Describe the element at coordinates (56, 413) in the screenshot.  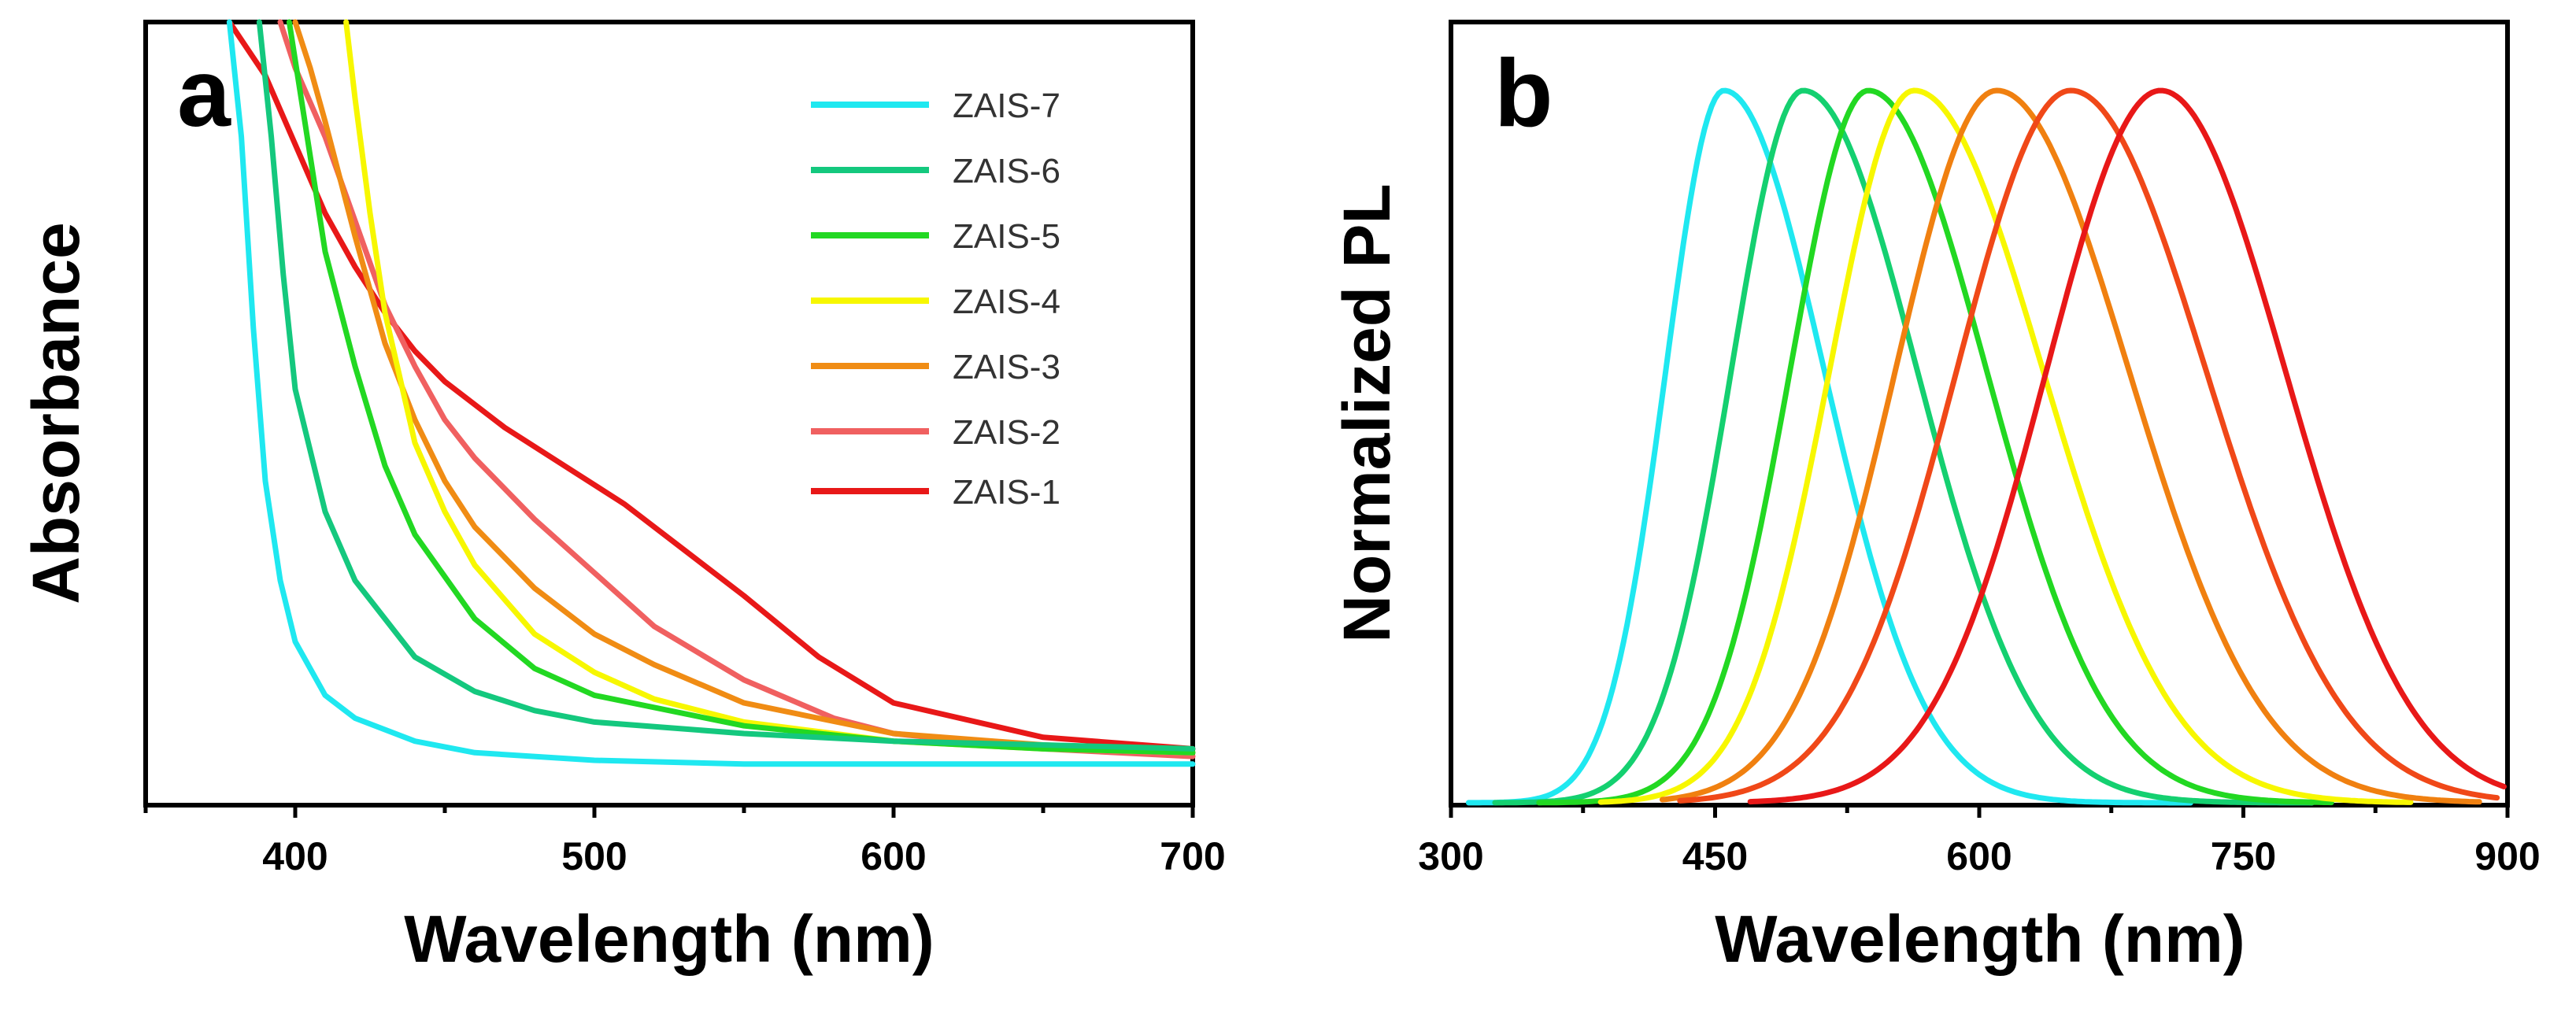
I see `panel-a-y-axis-title: Absorbance` at that location.